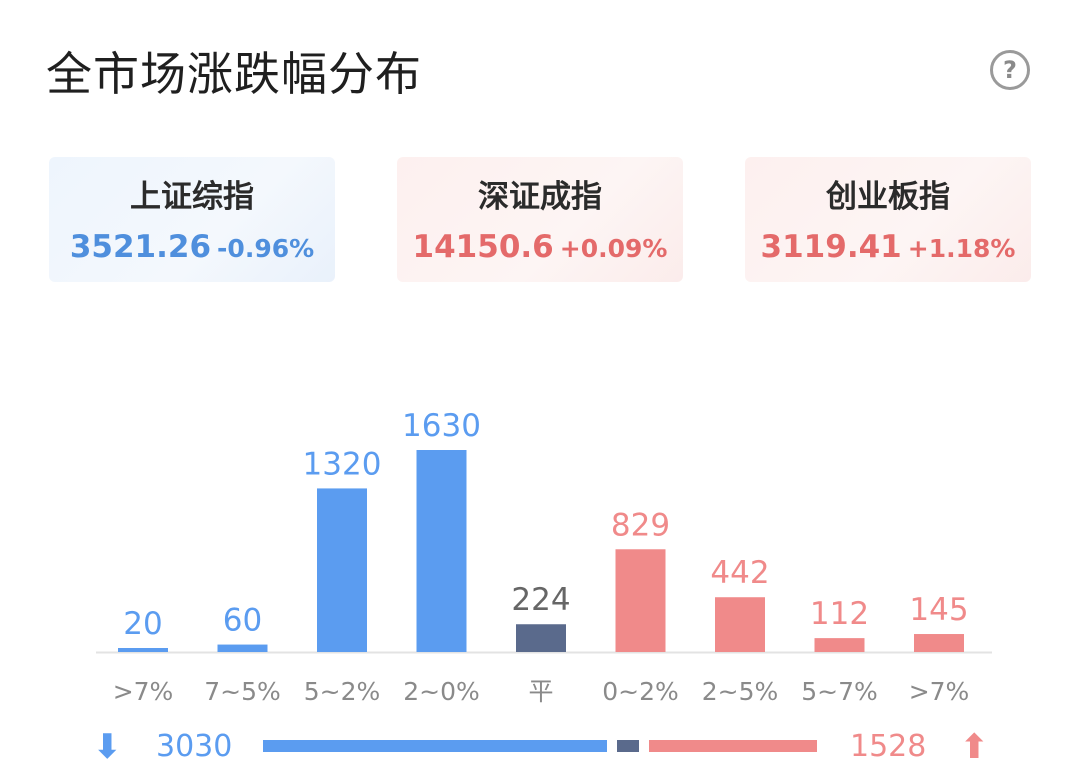 Image resolution: width=1080 pixels, height=783 pixels. I want to click on flat-ratio-bar, so click(628, 746).